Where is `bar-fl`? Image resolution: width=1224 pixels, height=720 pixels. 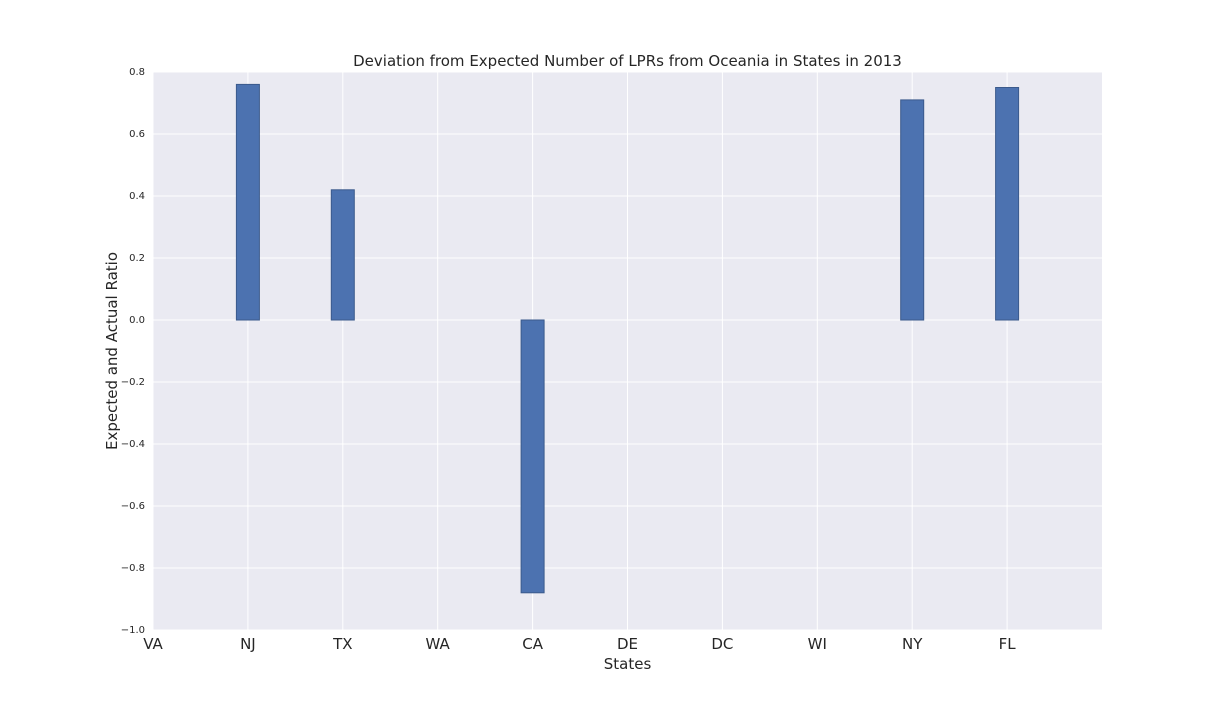 bar-fl is located at coordinates (1007, 204).